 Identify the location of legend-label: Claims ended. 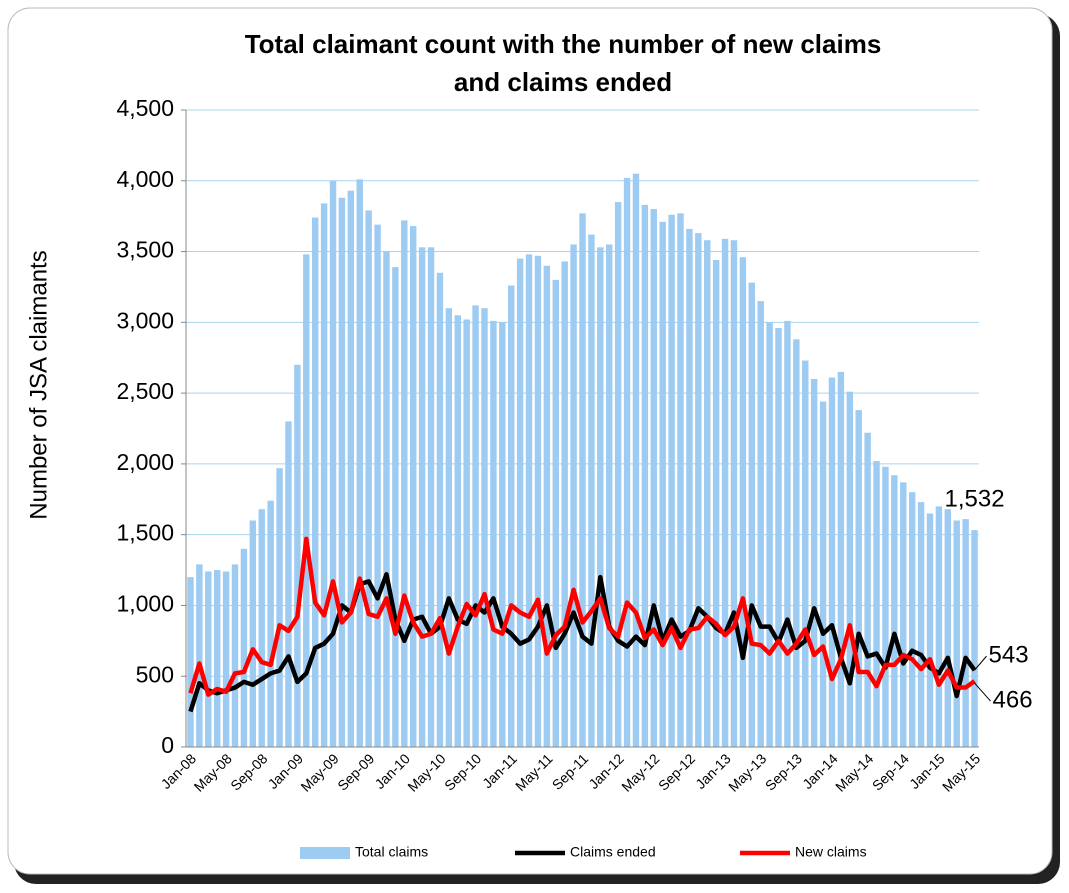
(613, 852).